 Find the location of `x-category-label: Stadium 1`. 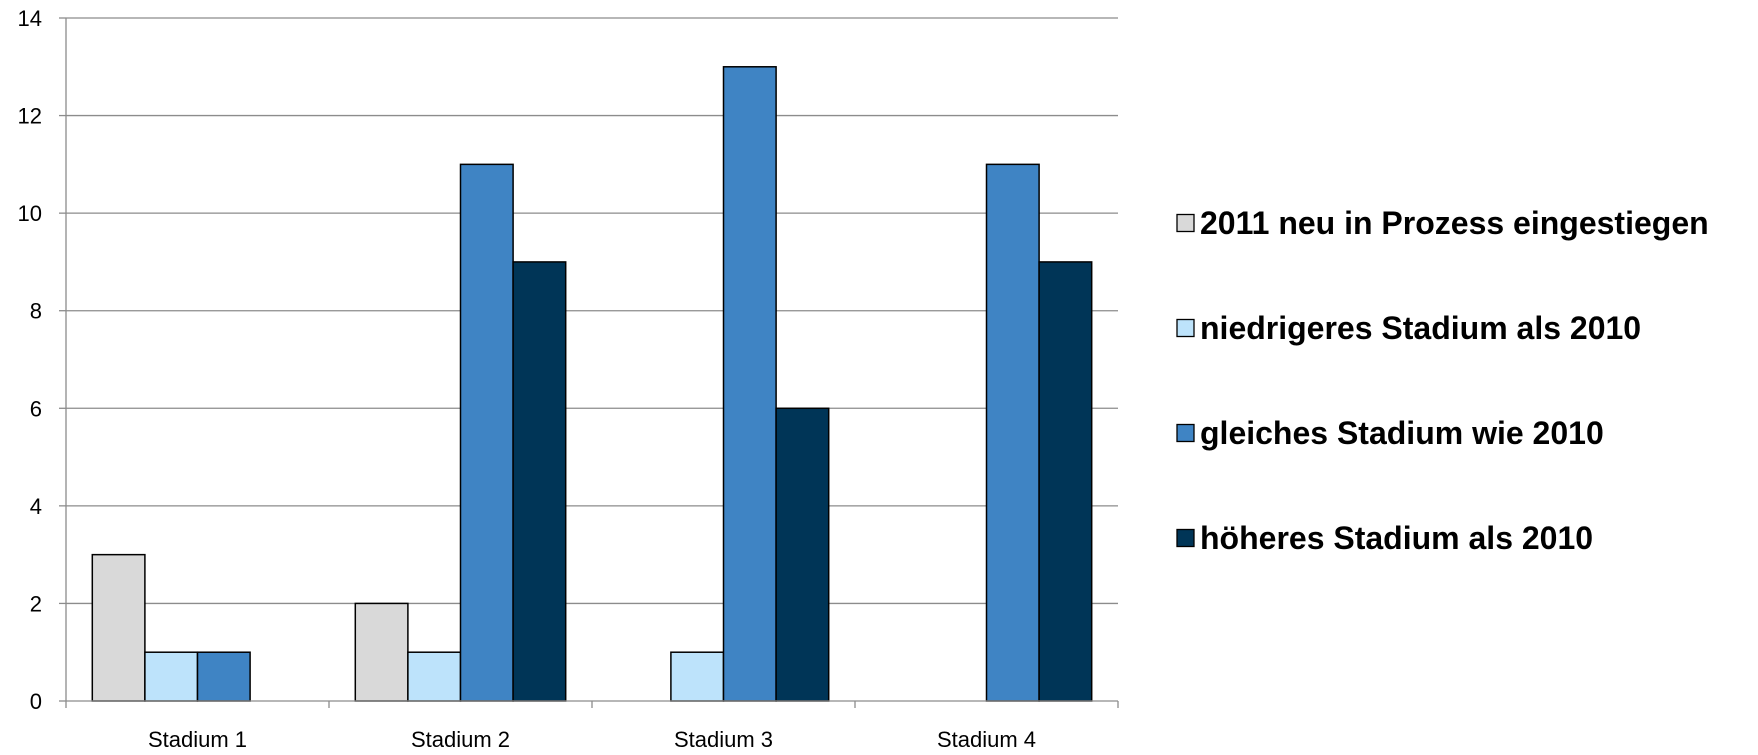

x-category-label: Stadium 1 is located at coordinates (197, 739).